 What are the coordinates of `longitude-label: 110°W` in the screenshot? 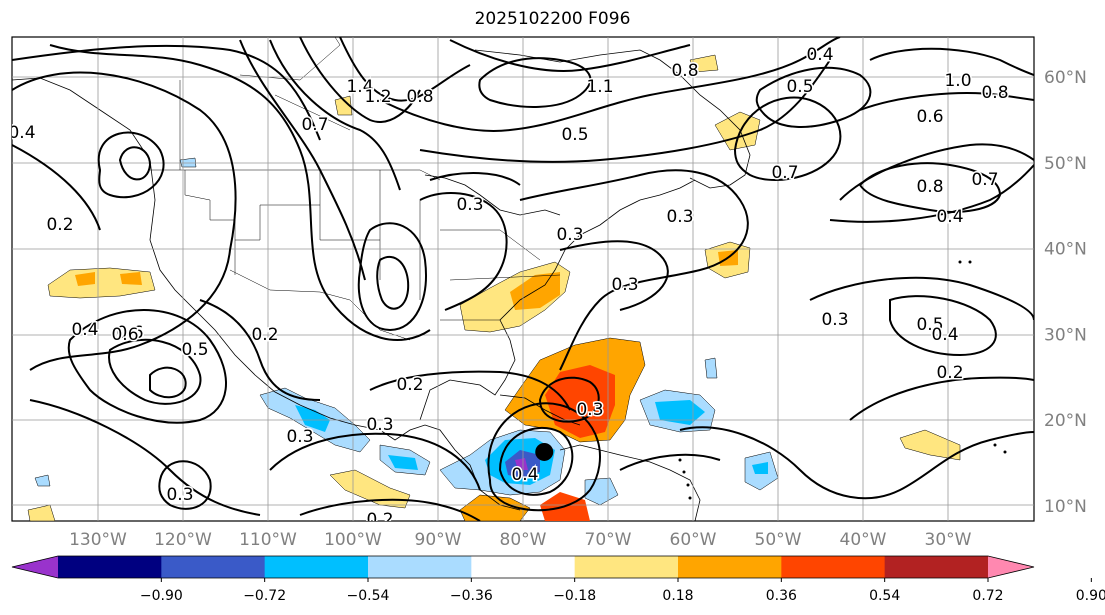 It's located at (268, 540).